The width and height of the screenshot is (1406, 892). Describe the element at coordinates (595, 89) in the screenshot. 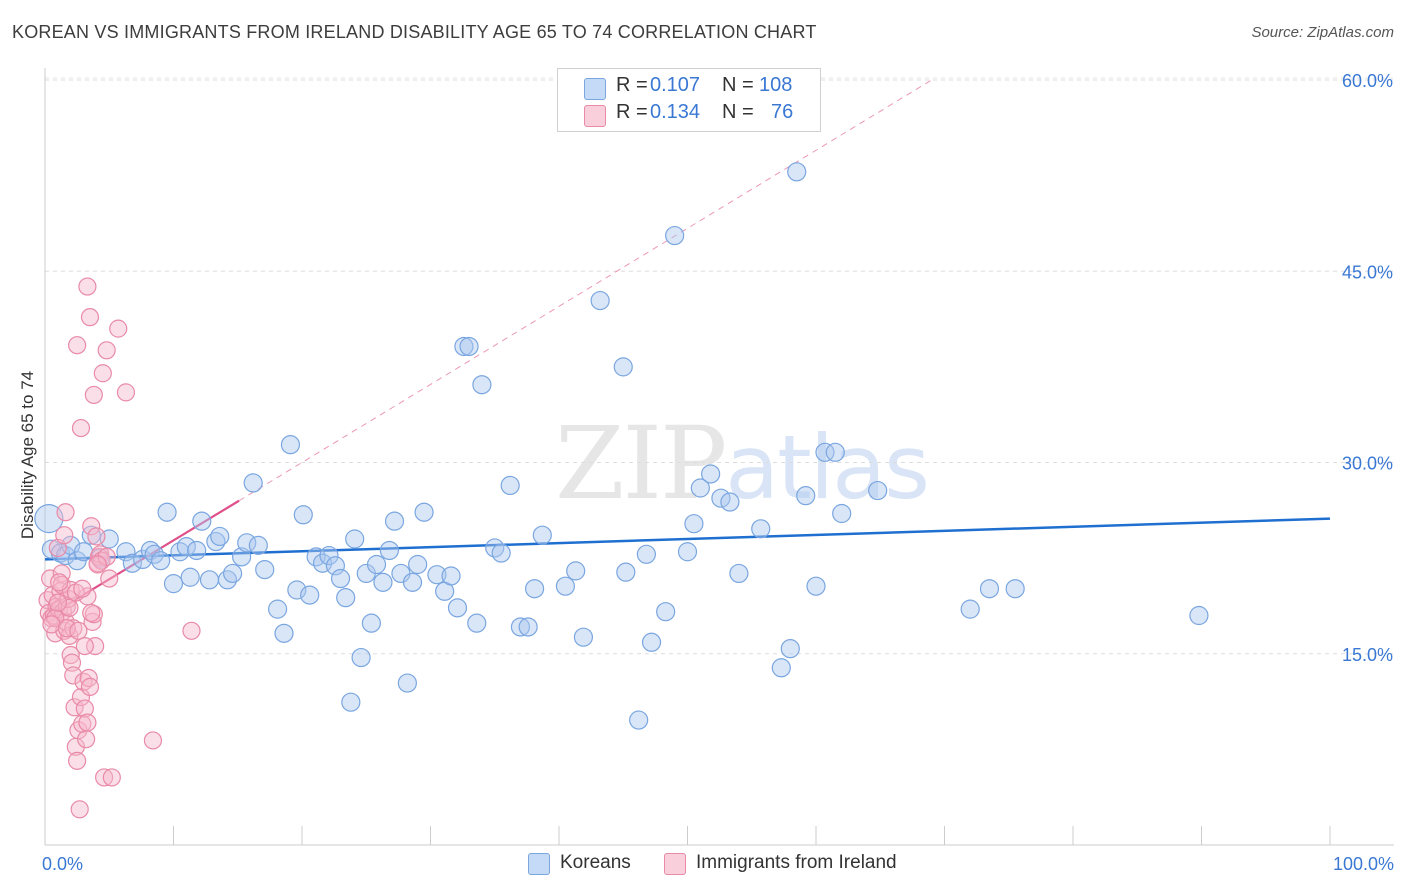

I see `legend-swatch-koreans` at that location.